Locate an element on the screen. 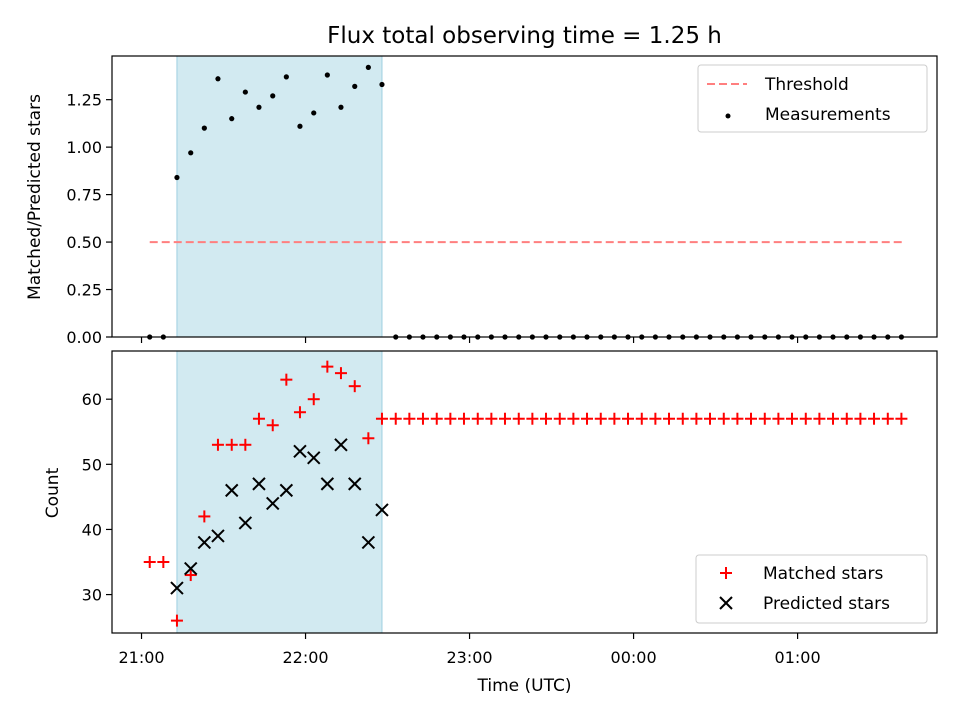  bottom-y-tick-label: 40 is located at coordinates (92, 529).